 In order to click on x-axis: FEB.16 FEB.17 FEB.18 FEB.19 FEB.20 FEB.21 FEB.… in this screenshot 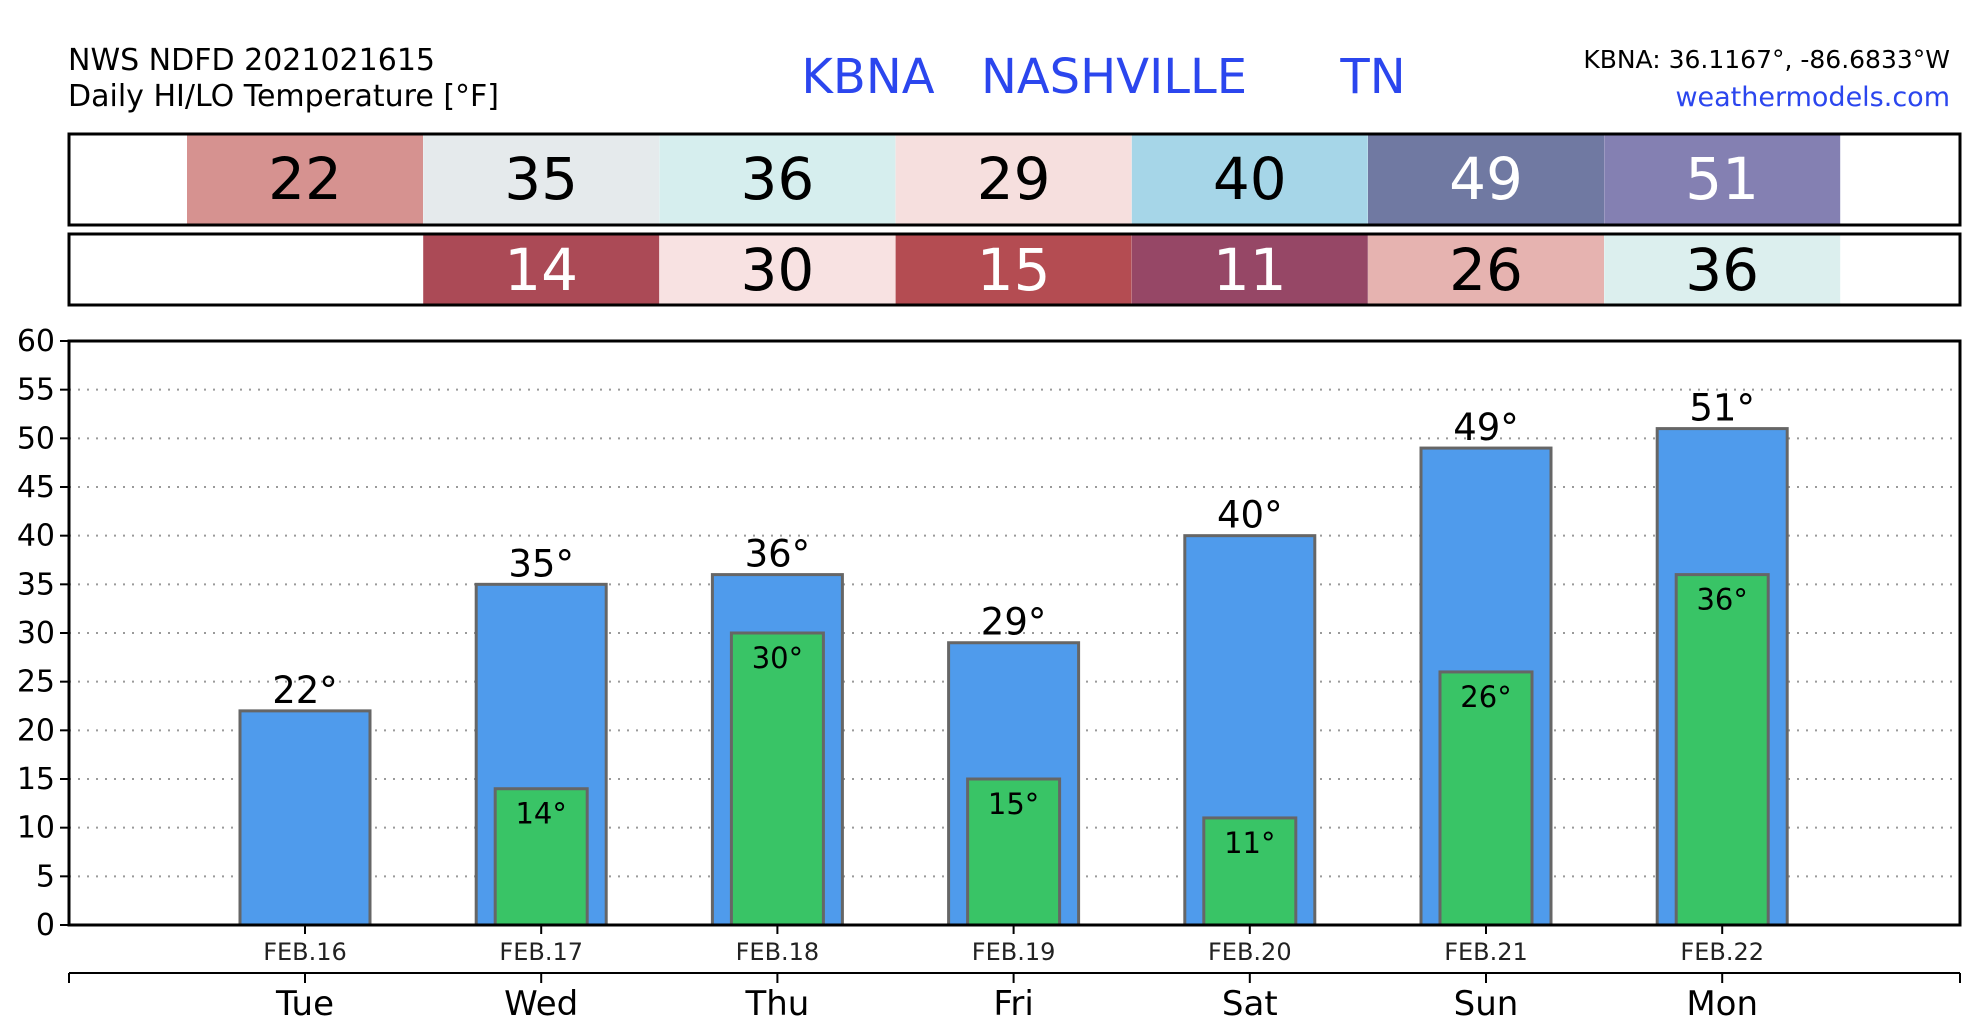, I will do `click(1014, 974)`.